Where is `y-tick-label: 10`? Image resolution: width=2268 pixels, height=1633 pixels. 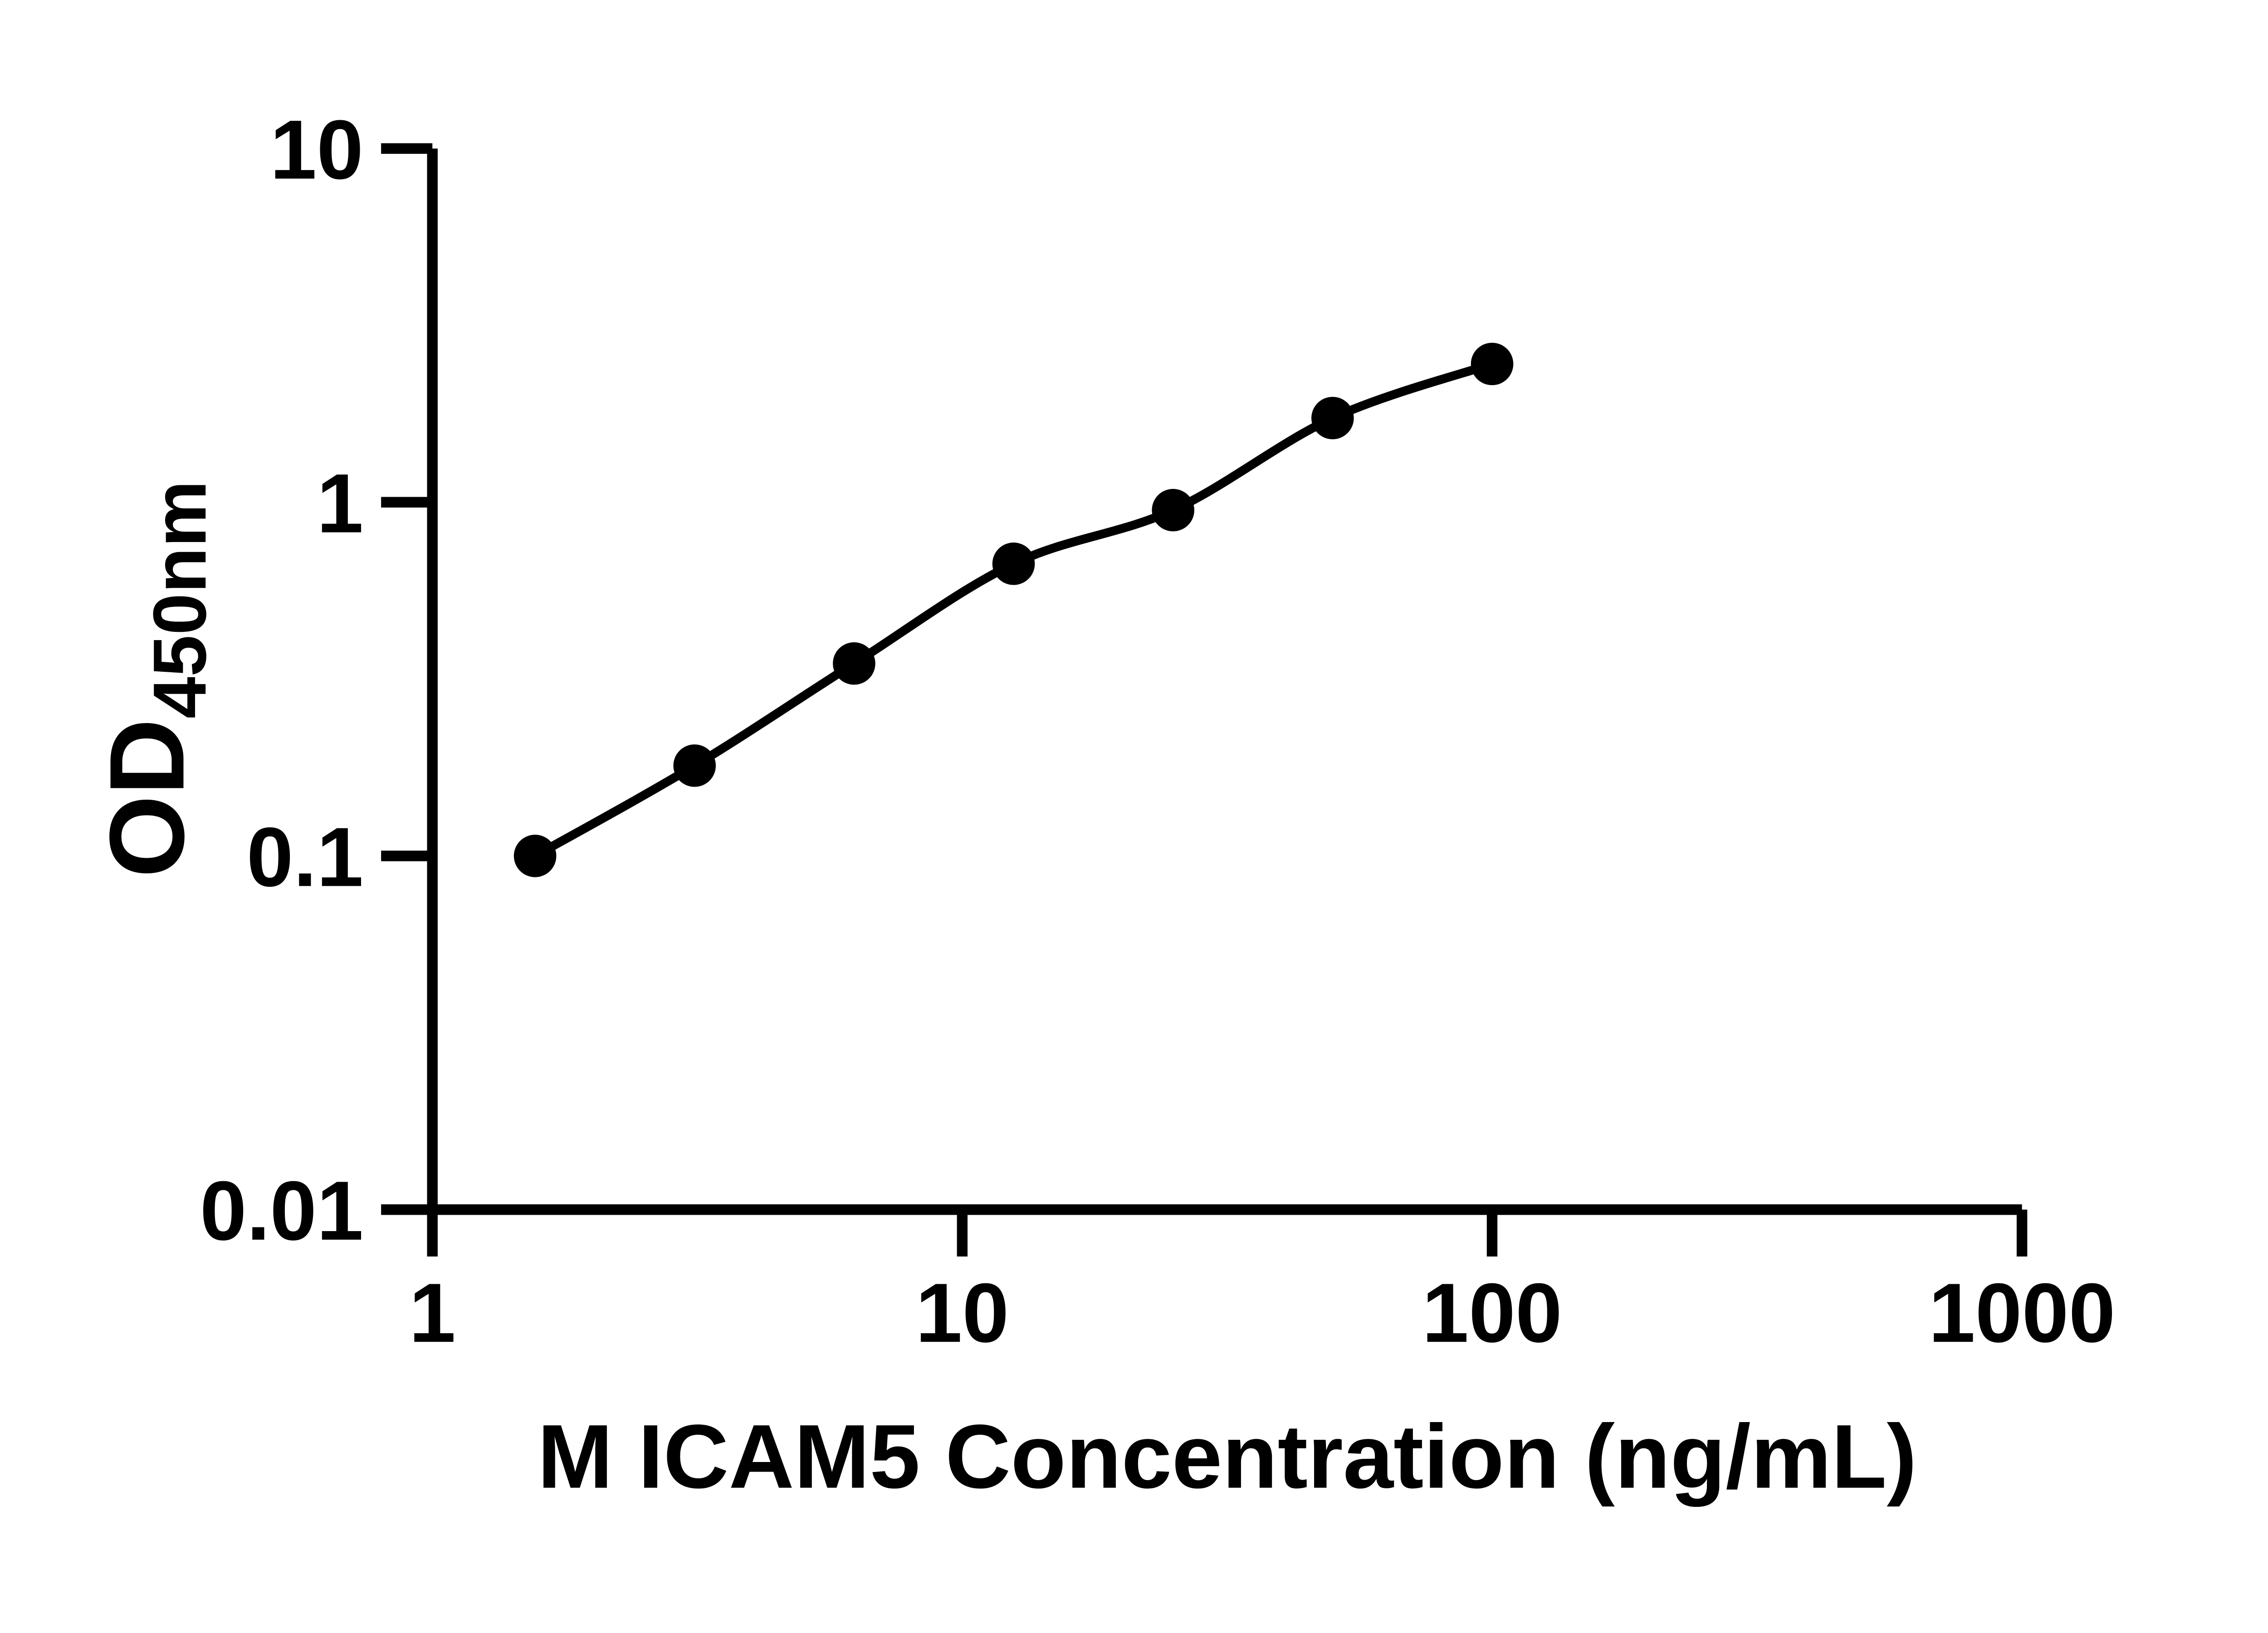 y-tick-label: 10 is located at coordinates (317, 150).